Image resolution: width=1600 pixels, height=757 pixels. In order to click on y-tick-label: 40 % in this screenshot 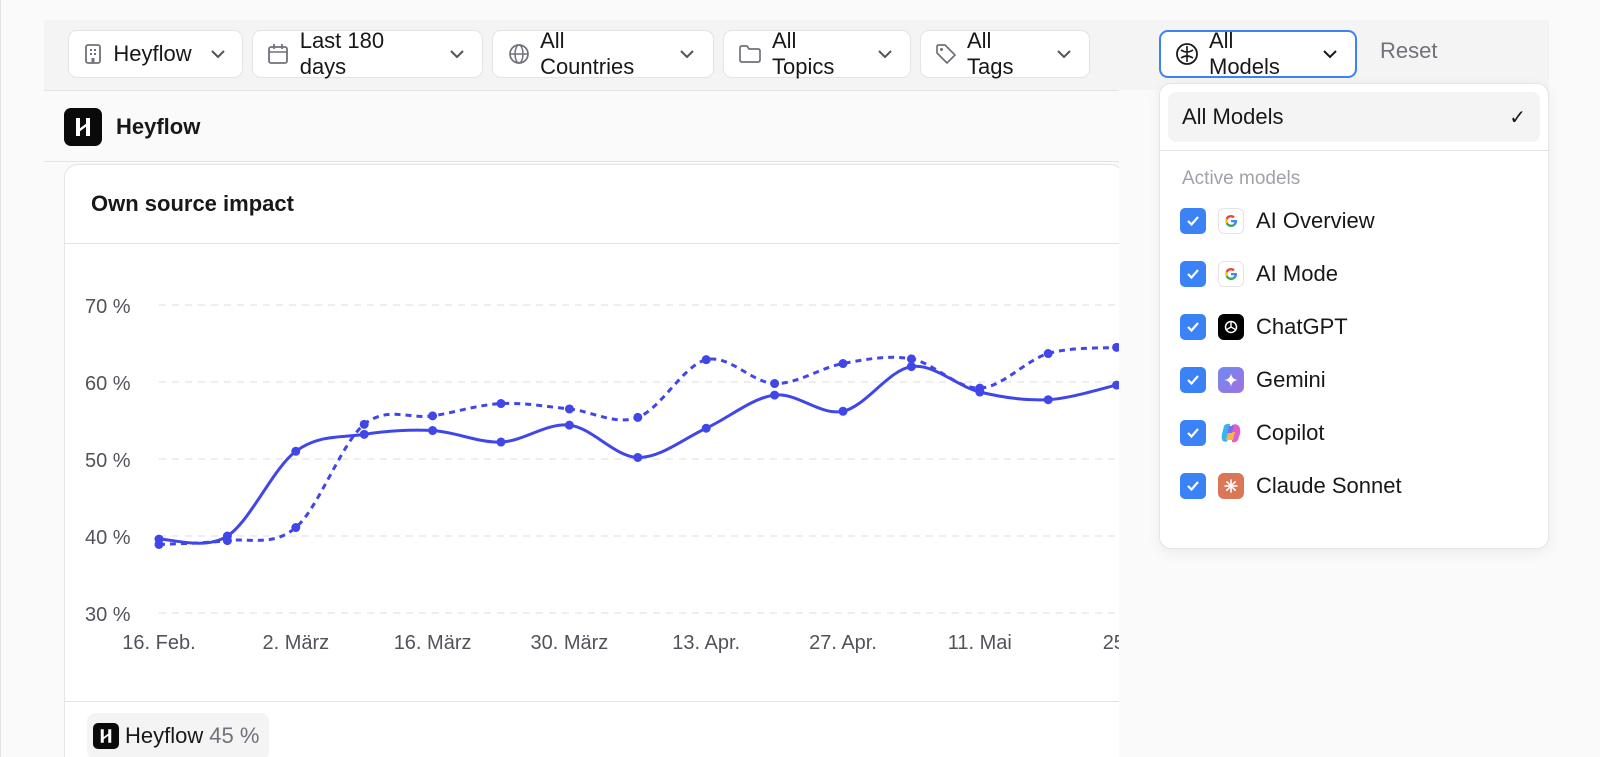, I will do `click(108, 538)`.